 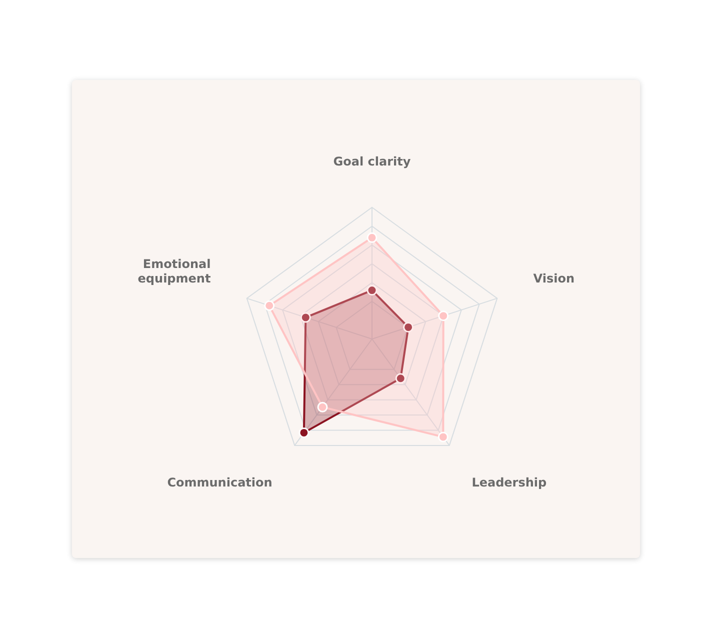 I want to click on spoke-label: Emotional equipment, so click(x=174, y=271).